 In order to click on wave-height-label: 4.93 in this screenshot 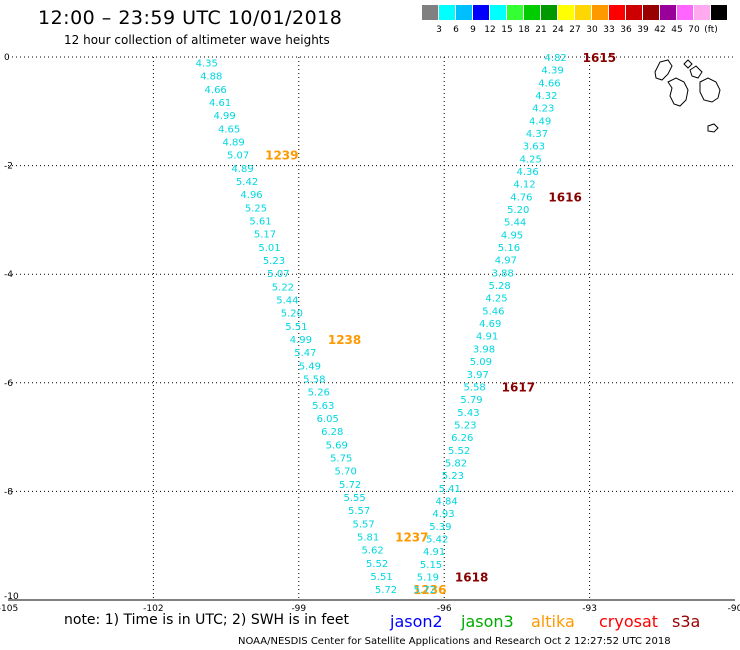, I will do `click(443, 514)`.